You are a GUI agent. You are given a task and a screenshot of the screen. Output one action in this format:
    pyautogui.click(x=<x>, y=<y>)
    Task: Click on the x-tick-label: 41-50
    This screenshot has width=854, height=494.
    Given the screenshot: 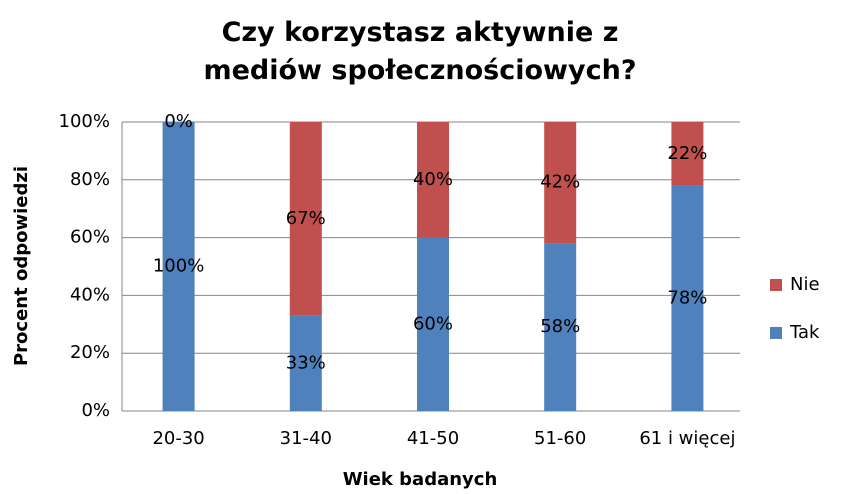 What is the action you would take?
    pyautogui.click(x=433, y=438)
    